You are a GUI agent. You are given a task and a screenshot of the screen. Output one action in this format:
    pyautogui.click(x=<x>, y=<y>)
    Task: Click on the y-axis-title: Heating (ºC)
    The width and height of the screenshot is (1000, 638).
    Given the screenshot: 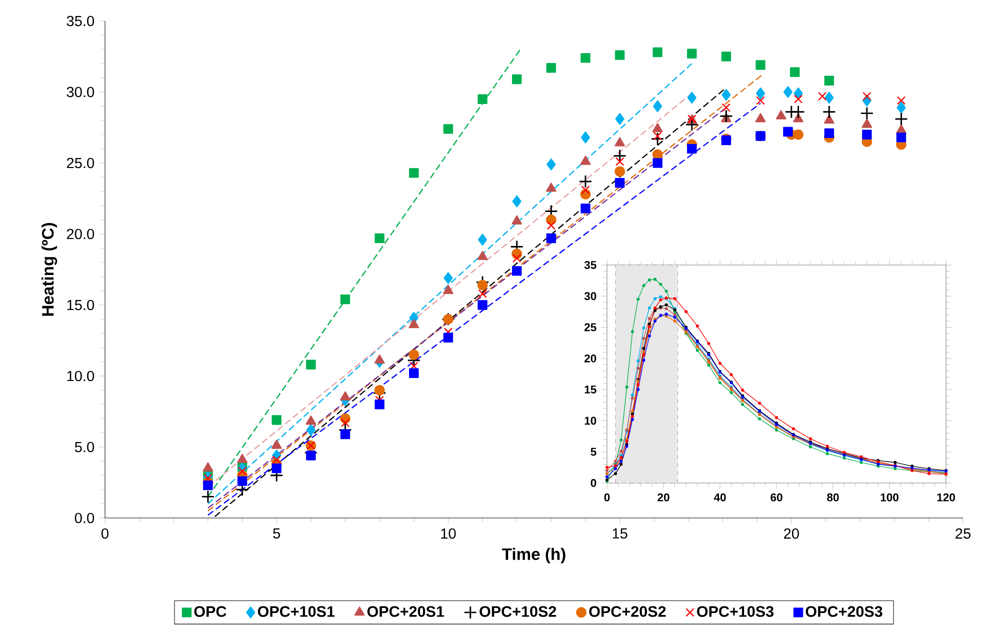 What is the action you would take?
    pyautogui.click(x=50, y=269)
    